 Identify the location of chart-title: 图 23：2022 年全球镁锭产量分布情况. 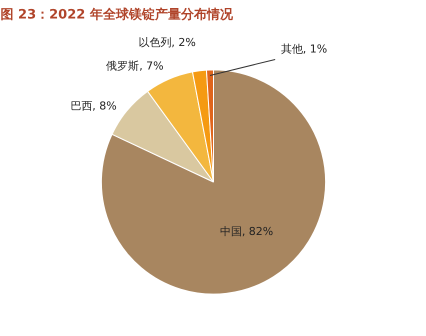
(117, 14).